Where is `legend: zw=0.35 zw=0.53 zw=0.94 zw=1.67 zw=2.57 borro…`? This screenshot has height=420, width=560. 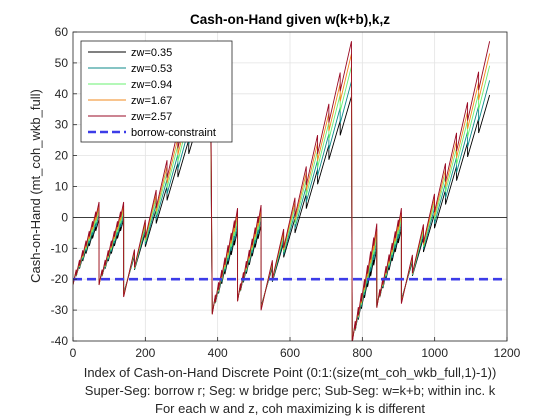 legend: zw=0.35 zw=0.53 zw=0.94 zw=1.67 zw=2.57 borro… is located at coordinates (156, 91).